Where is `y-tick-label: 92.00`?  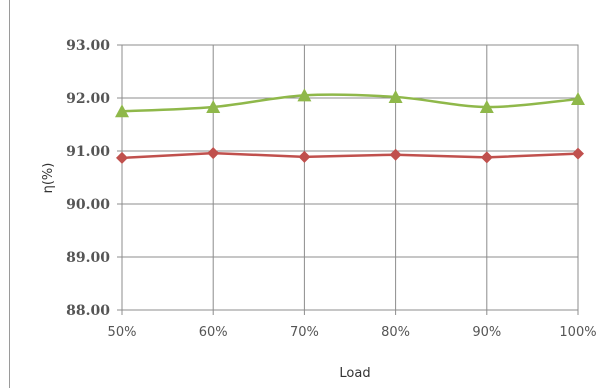
y-tick-label: 92.00 is located at coordinates (88, 99).